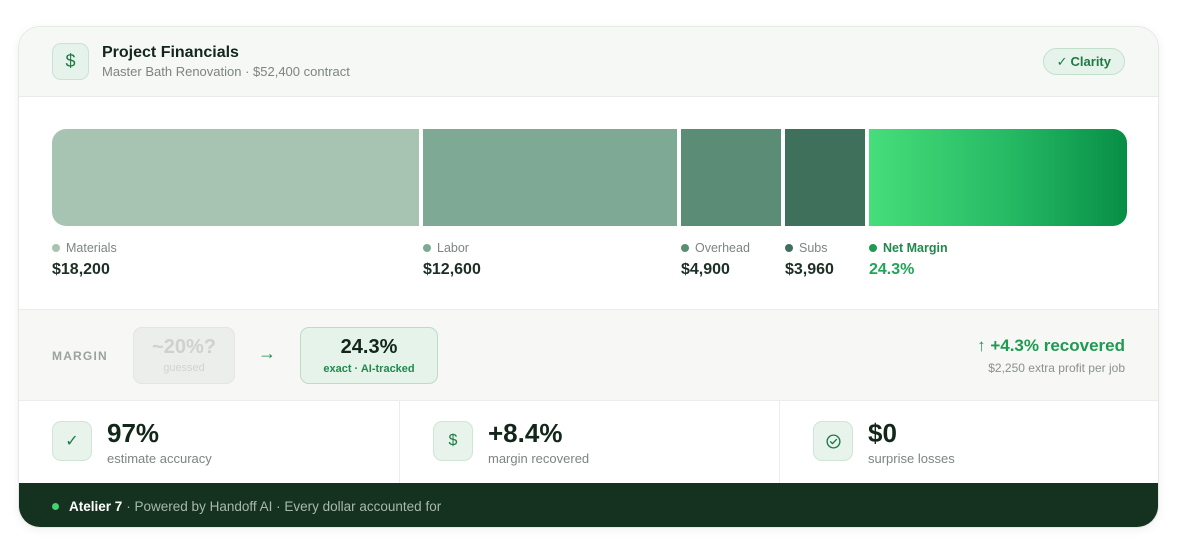  I want to click on clarity-badge: ✓ Clarity, so click(1083, 61).